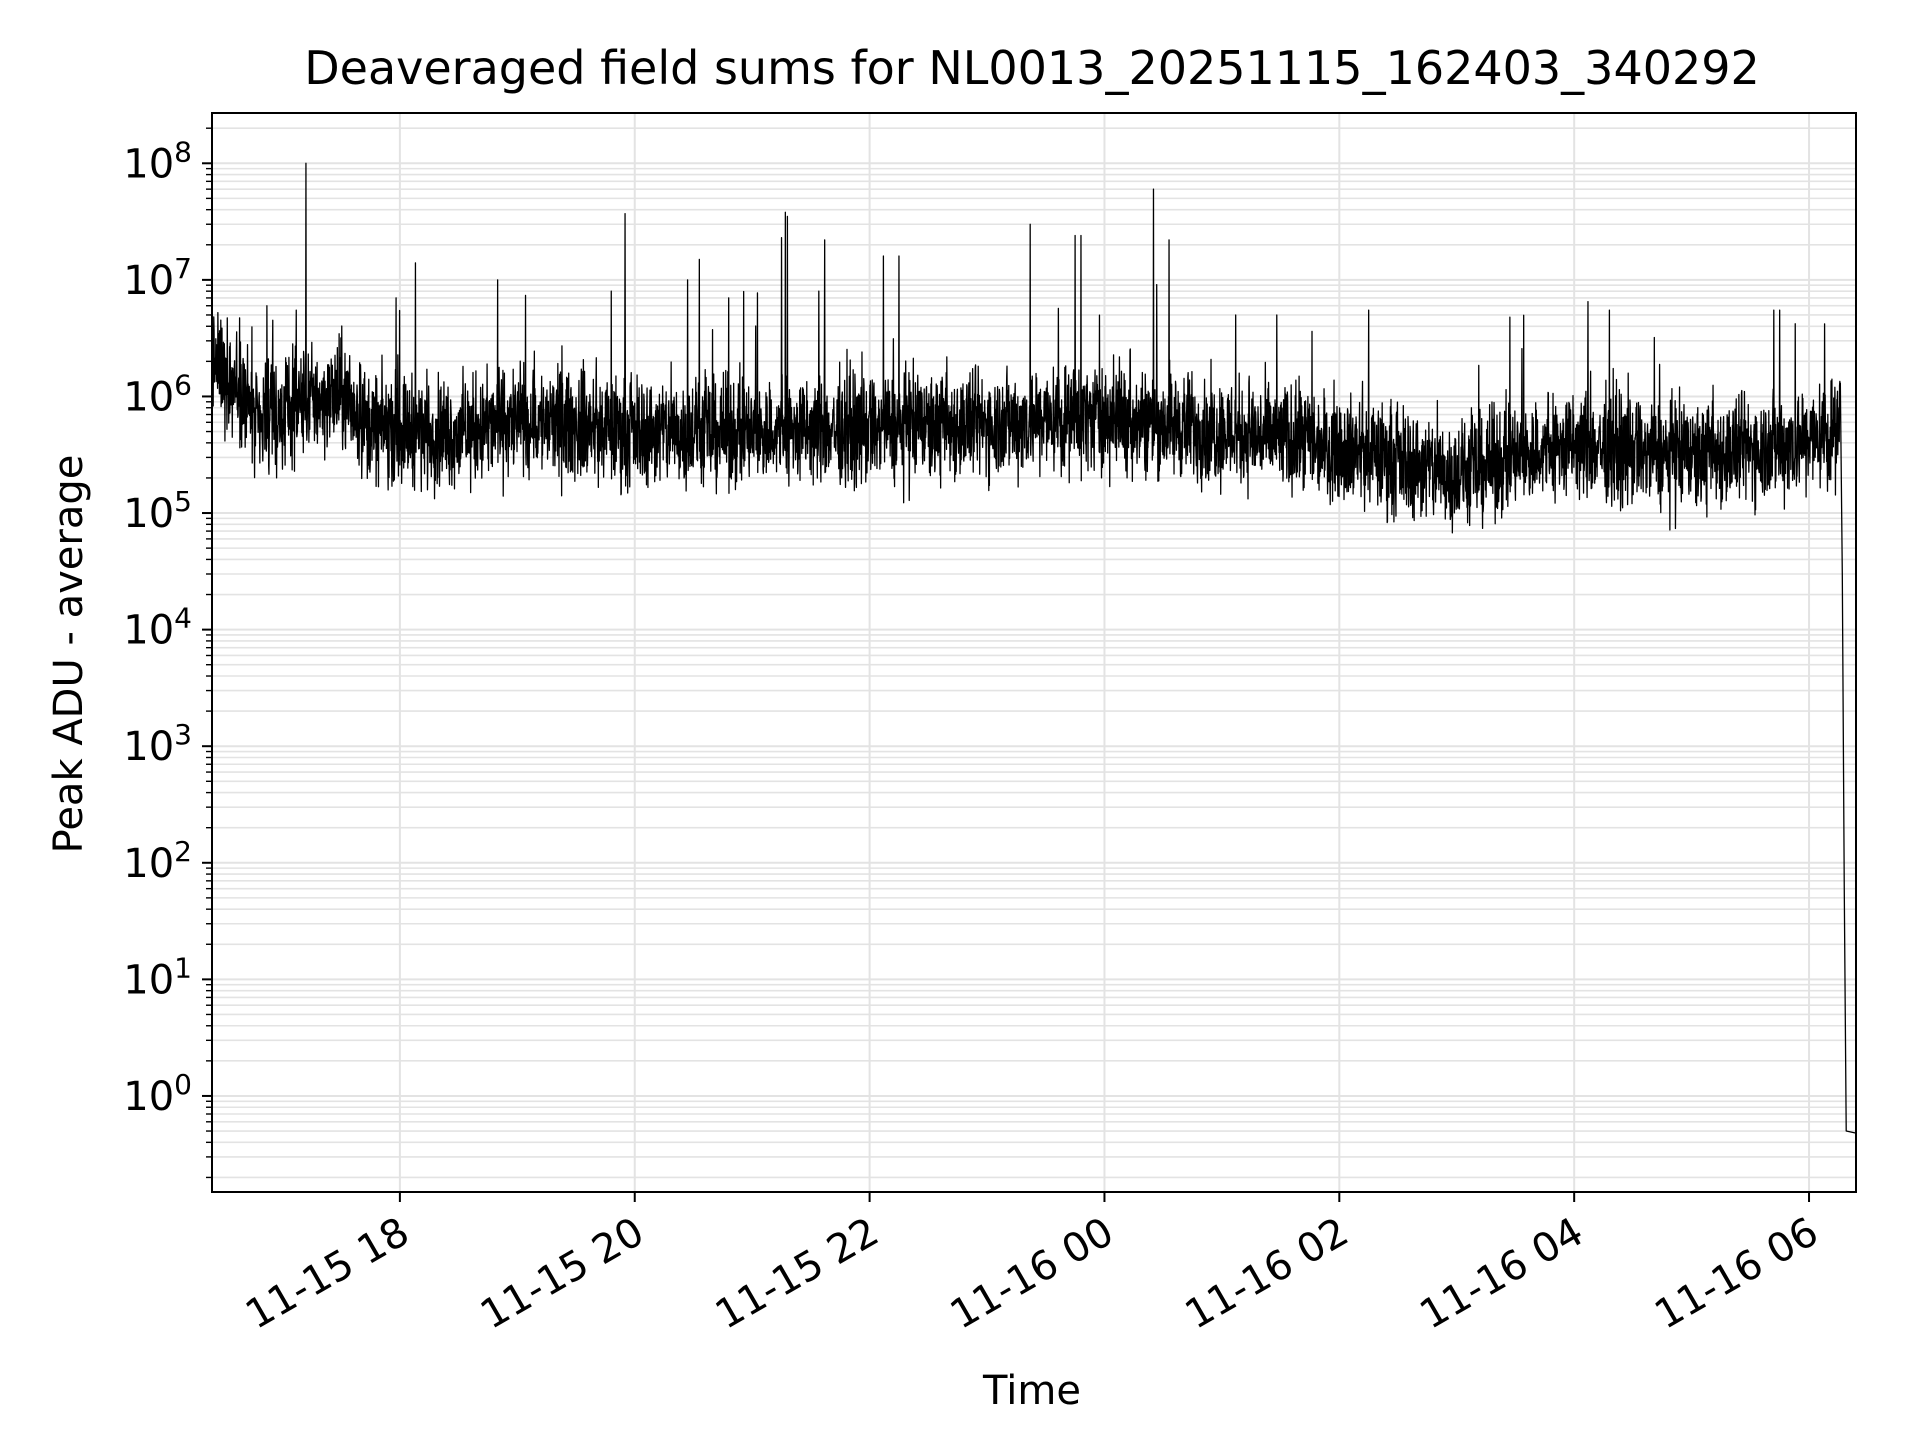 This screenshot has width=1920, height=1440. I want to click on y-tick-label-exponent: 3, so click(183, 734).